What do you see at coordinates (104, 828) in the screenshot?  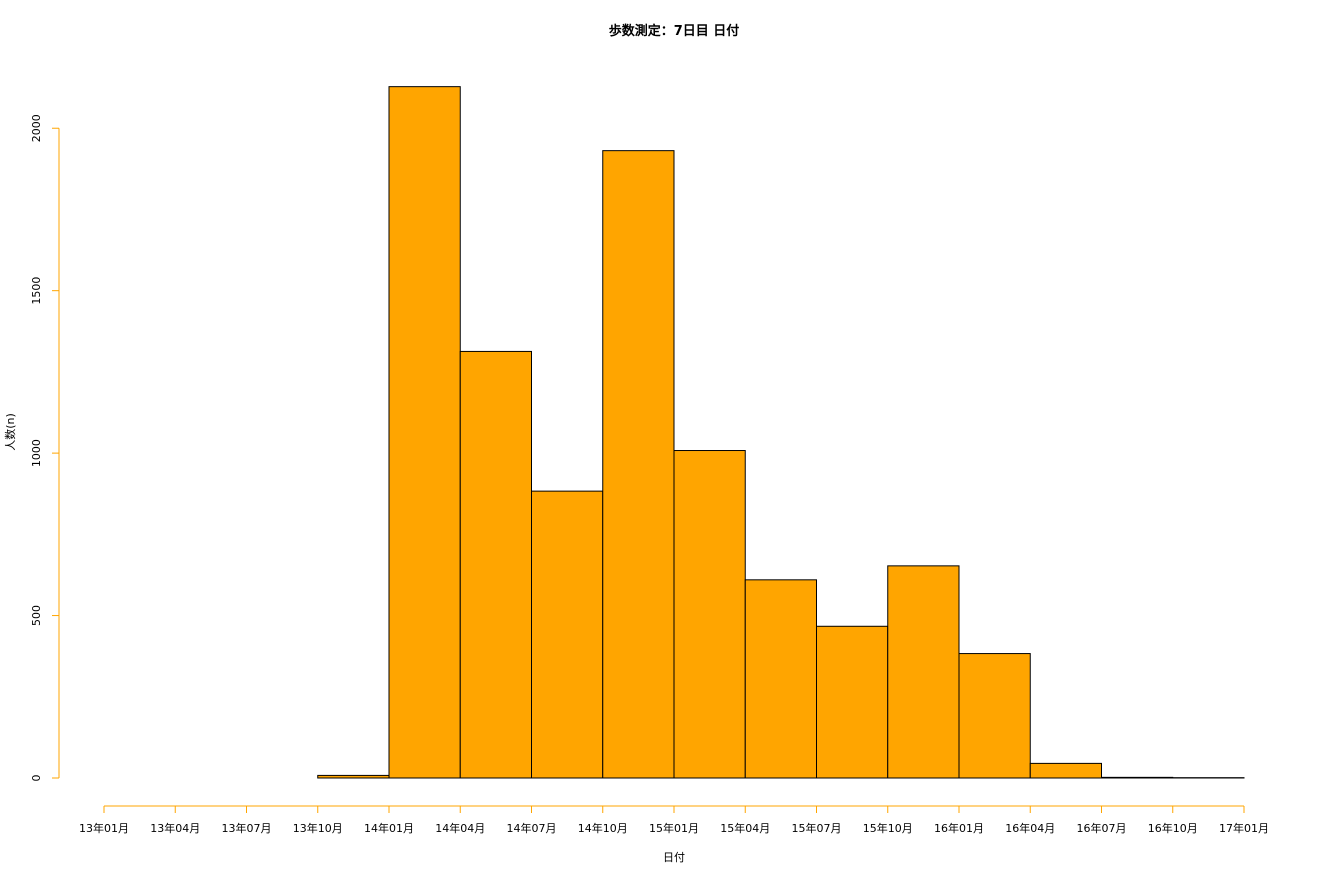 I see `x-tick-label: 13年01月` at bounding box center [104, 828].